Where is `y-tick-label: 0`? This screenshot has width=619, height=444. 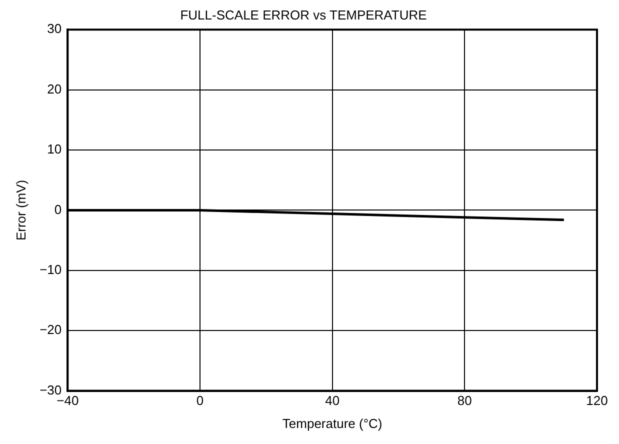
y-tick-label: 0 is located at coordinates (58, 209).